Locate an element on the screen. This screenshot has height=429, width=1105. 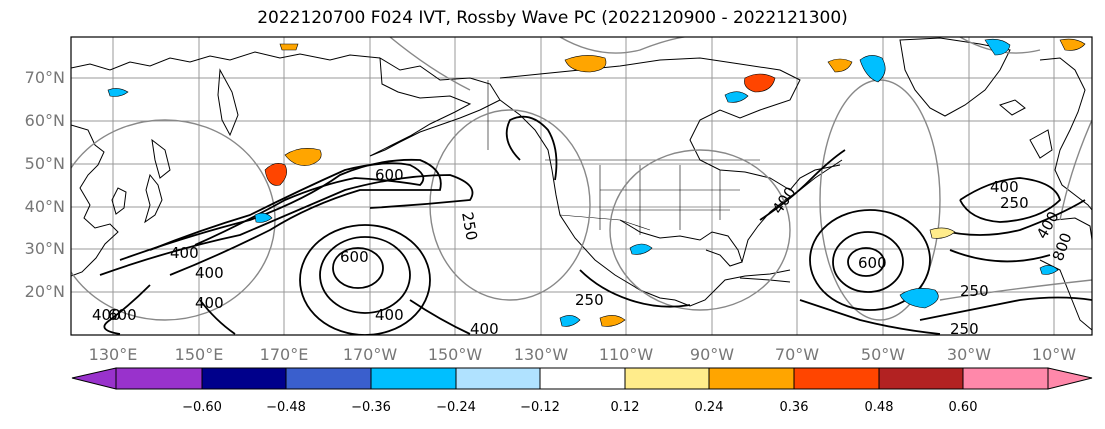
lat-label: 30°N is located at coordinates (44, 248).